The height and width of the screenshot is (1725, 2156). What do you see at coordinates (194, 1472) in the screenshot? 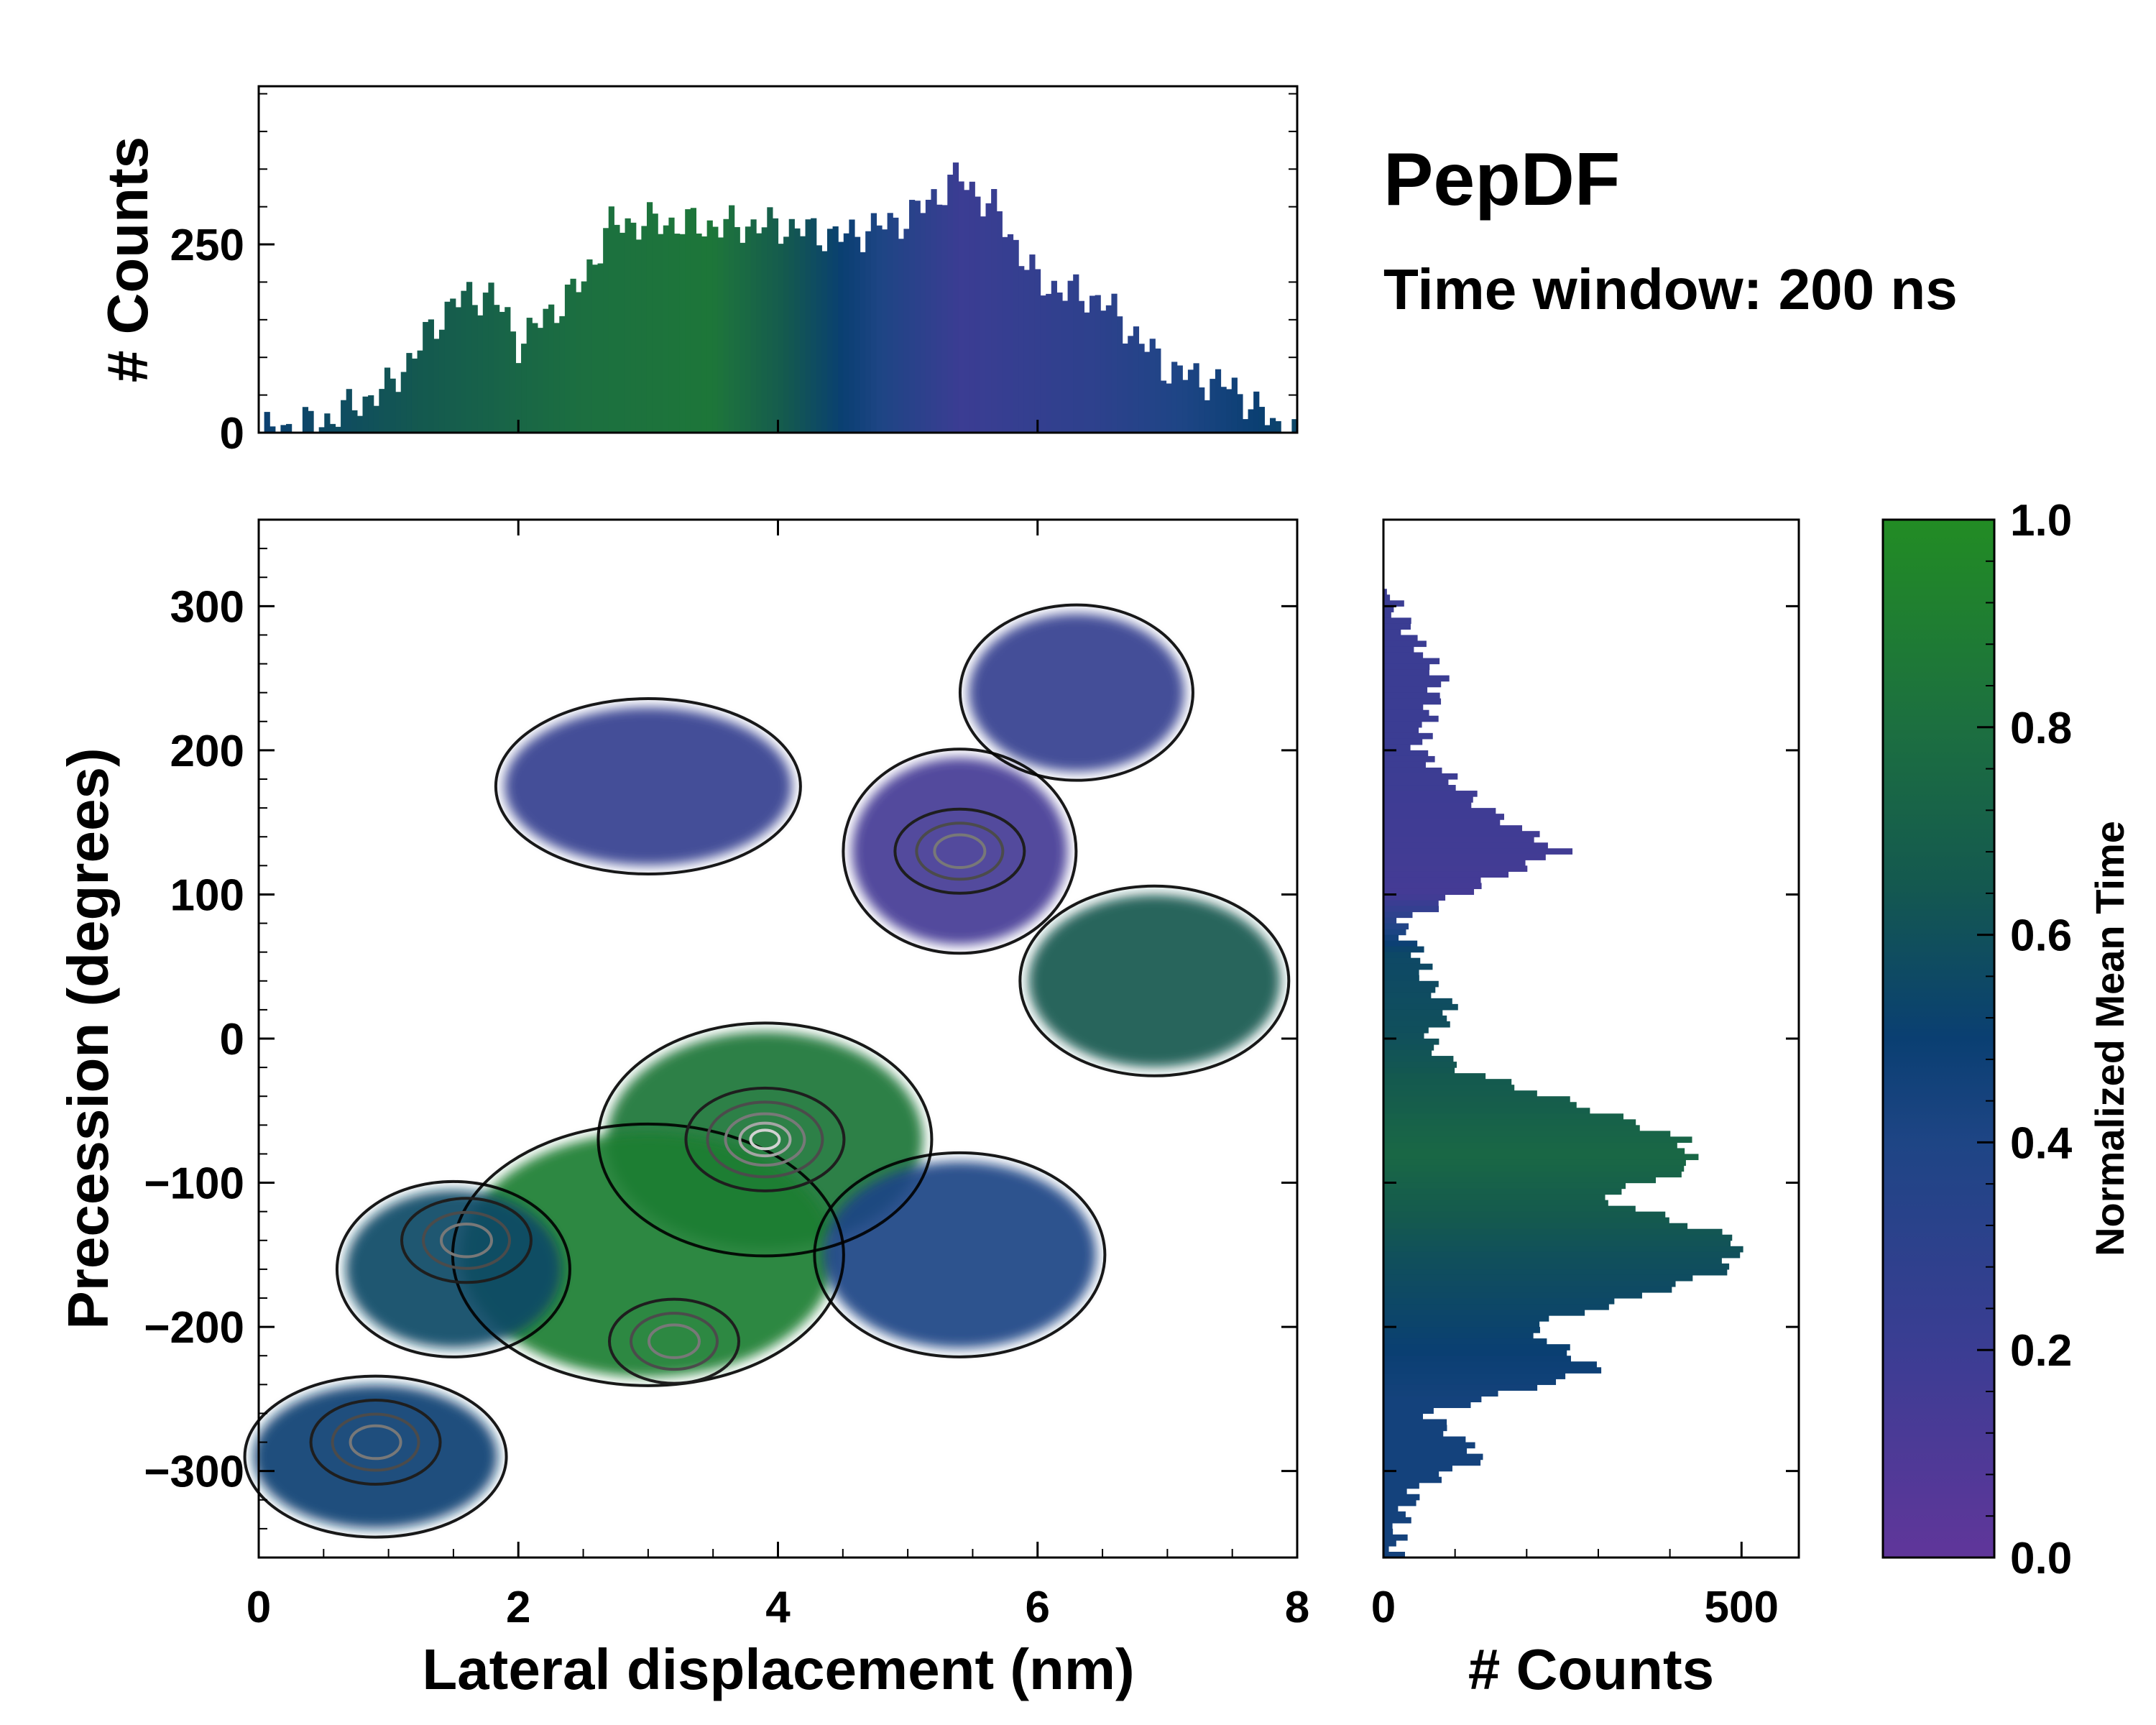
I see `y-tick-label: −300` at bounding box center [194, 1472].